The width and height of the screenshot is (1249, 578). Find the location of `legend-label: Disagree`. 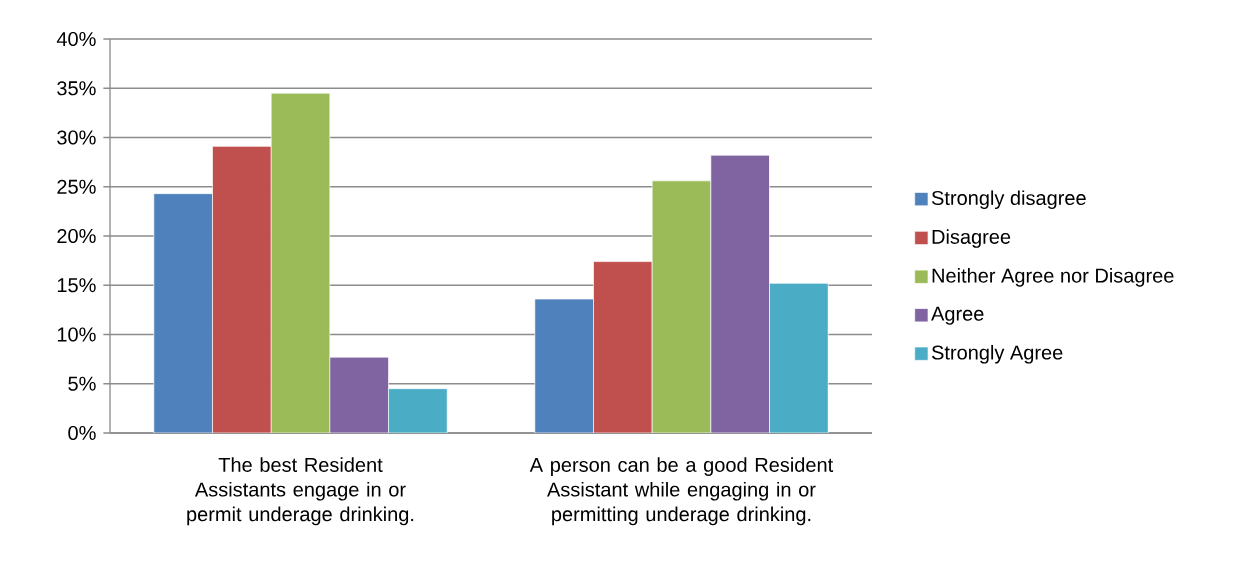

legend-label: Disagree is located at coordinates (971, 238).